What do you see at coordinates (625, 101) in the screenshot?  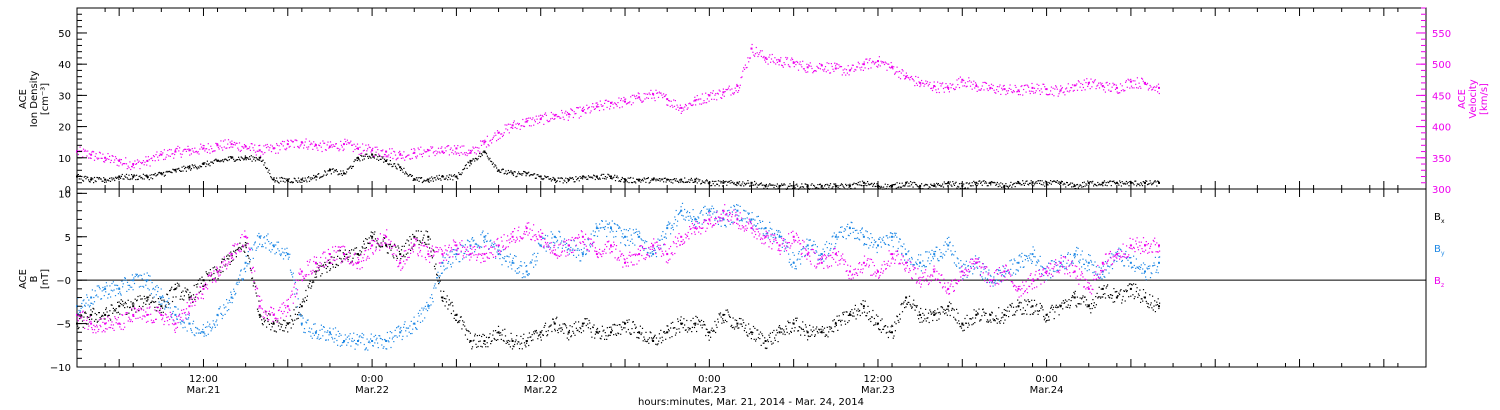 I see `velocity-point` at bounding box center [625, 101].